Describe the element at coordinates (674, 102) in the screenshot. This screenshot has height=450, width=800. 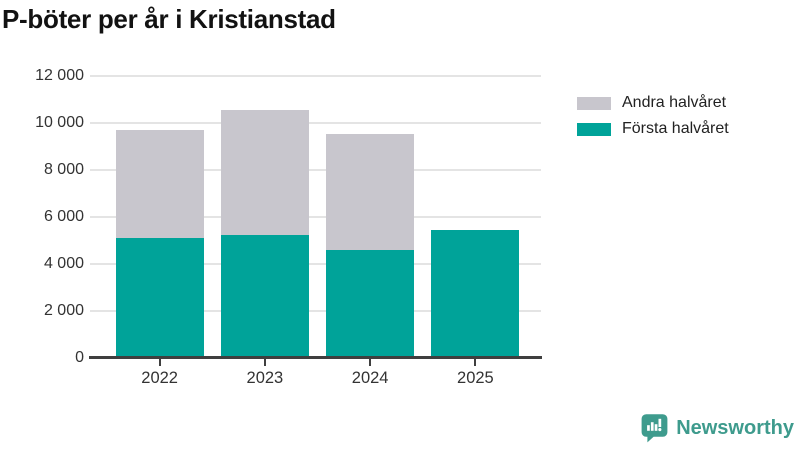
I see `legend-label: Andra halvåret` at that location.